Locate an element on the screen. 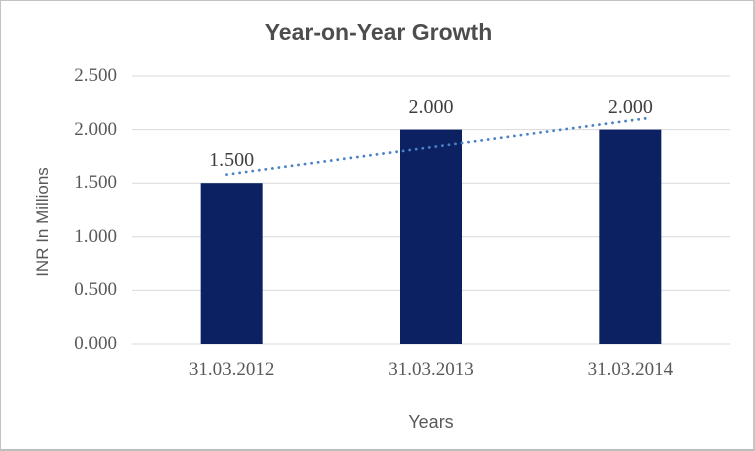  y-tick-label: 2.500 is located at coordinates (95, 75).